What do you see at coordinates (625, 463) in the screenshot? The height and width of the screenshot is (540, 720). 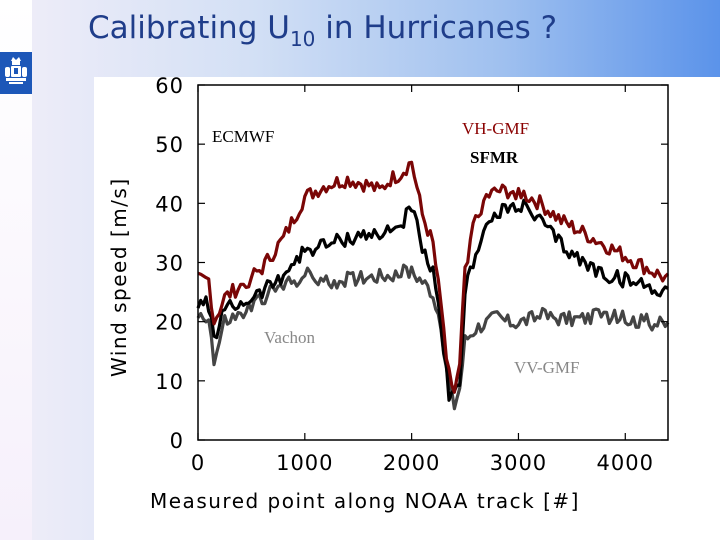 I see `x-tick-label: 4000` at bounding box center [625, 463].